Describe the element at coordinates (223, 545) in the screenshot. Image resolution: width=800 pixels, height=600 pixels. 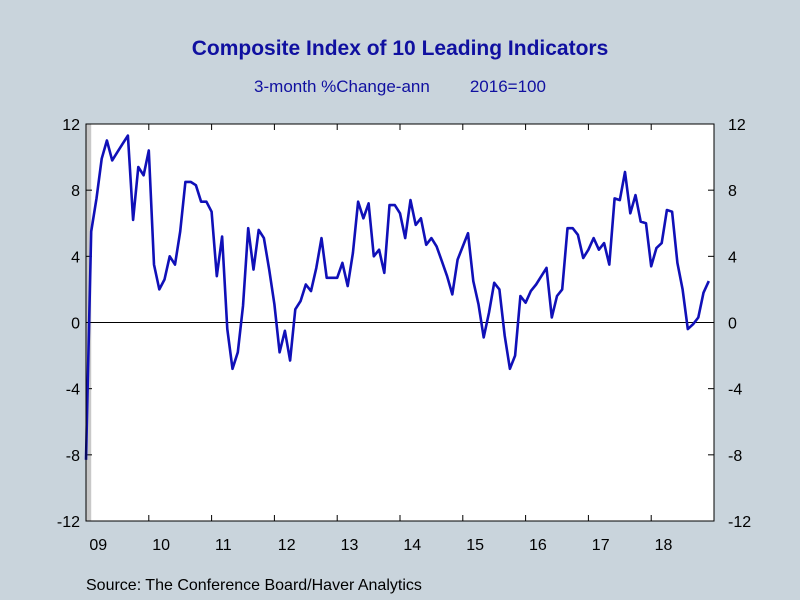
I see `x-tick-label: 11` at that location.